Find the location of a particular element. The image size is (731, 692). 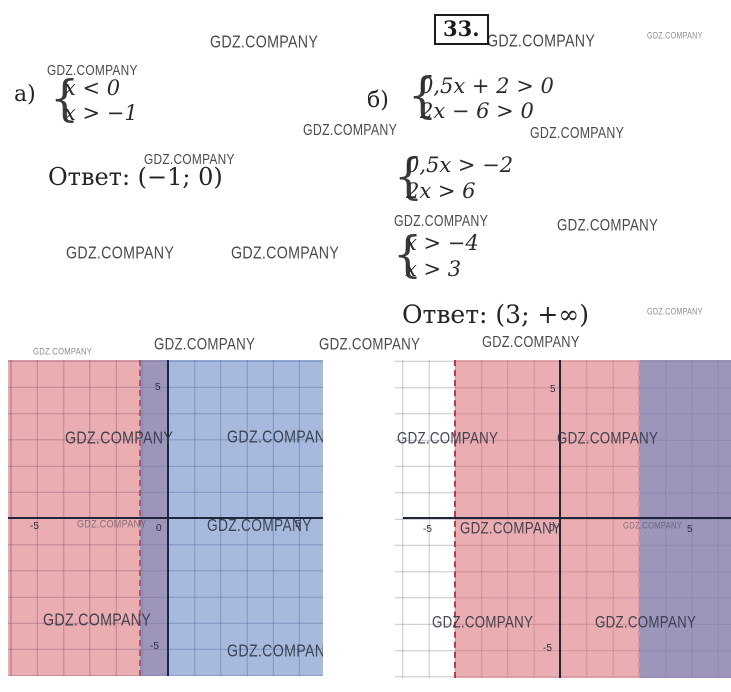

part-b-step2-line1: 0,5x > −2 is located at coordinates (460, 165).